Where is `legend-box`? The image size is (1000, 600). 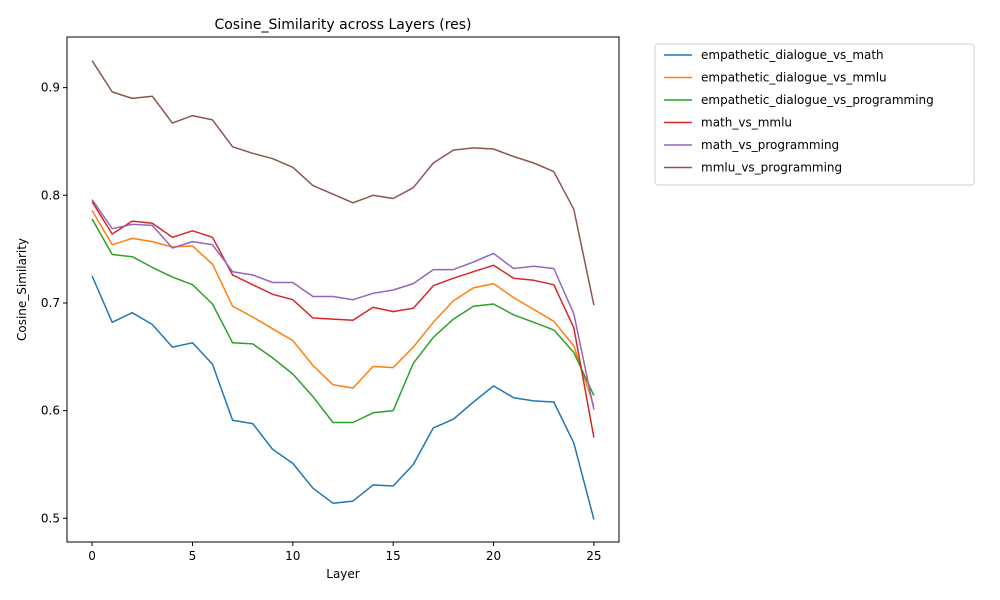
legend-box is located at coordinates (814, 114).